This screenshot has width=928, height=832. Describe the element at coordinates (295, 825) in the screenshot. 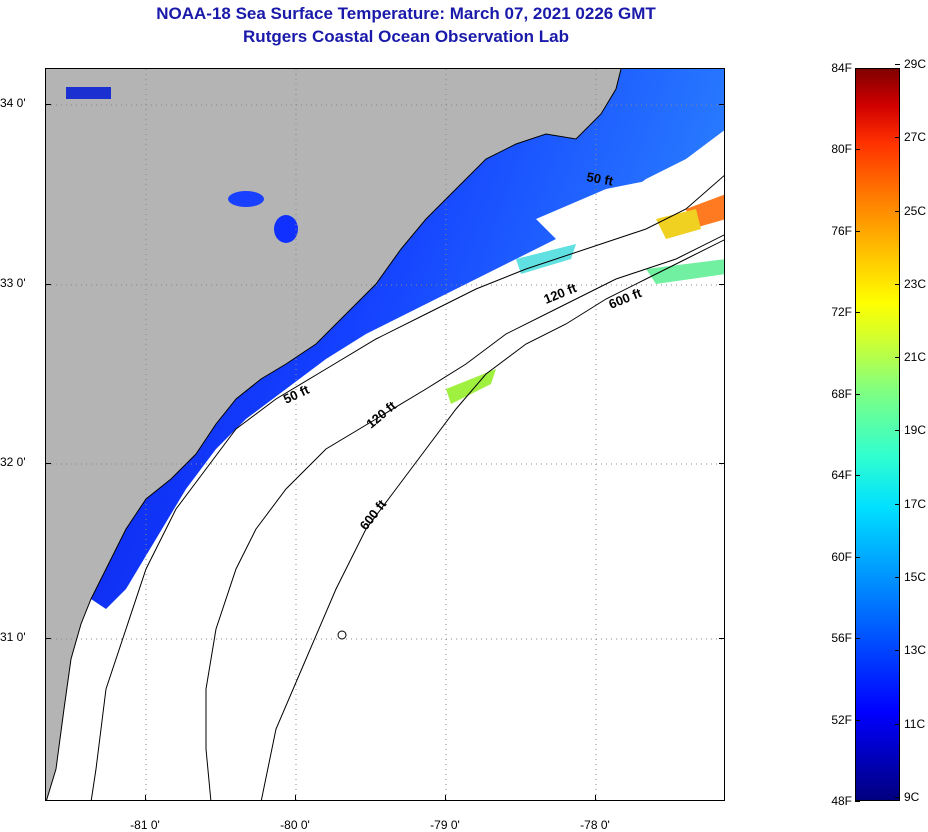

I see `lon-label-80: -80 0'` at that location.